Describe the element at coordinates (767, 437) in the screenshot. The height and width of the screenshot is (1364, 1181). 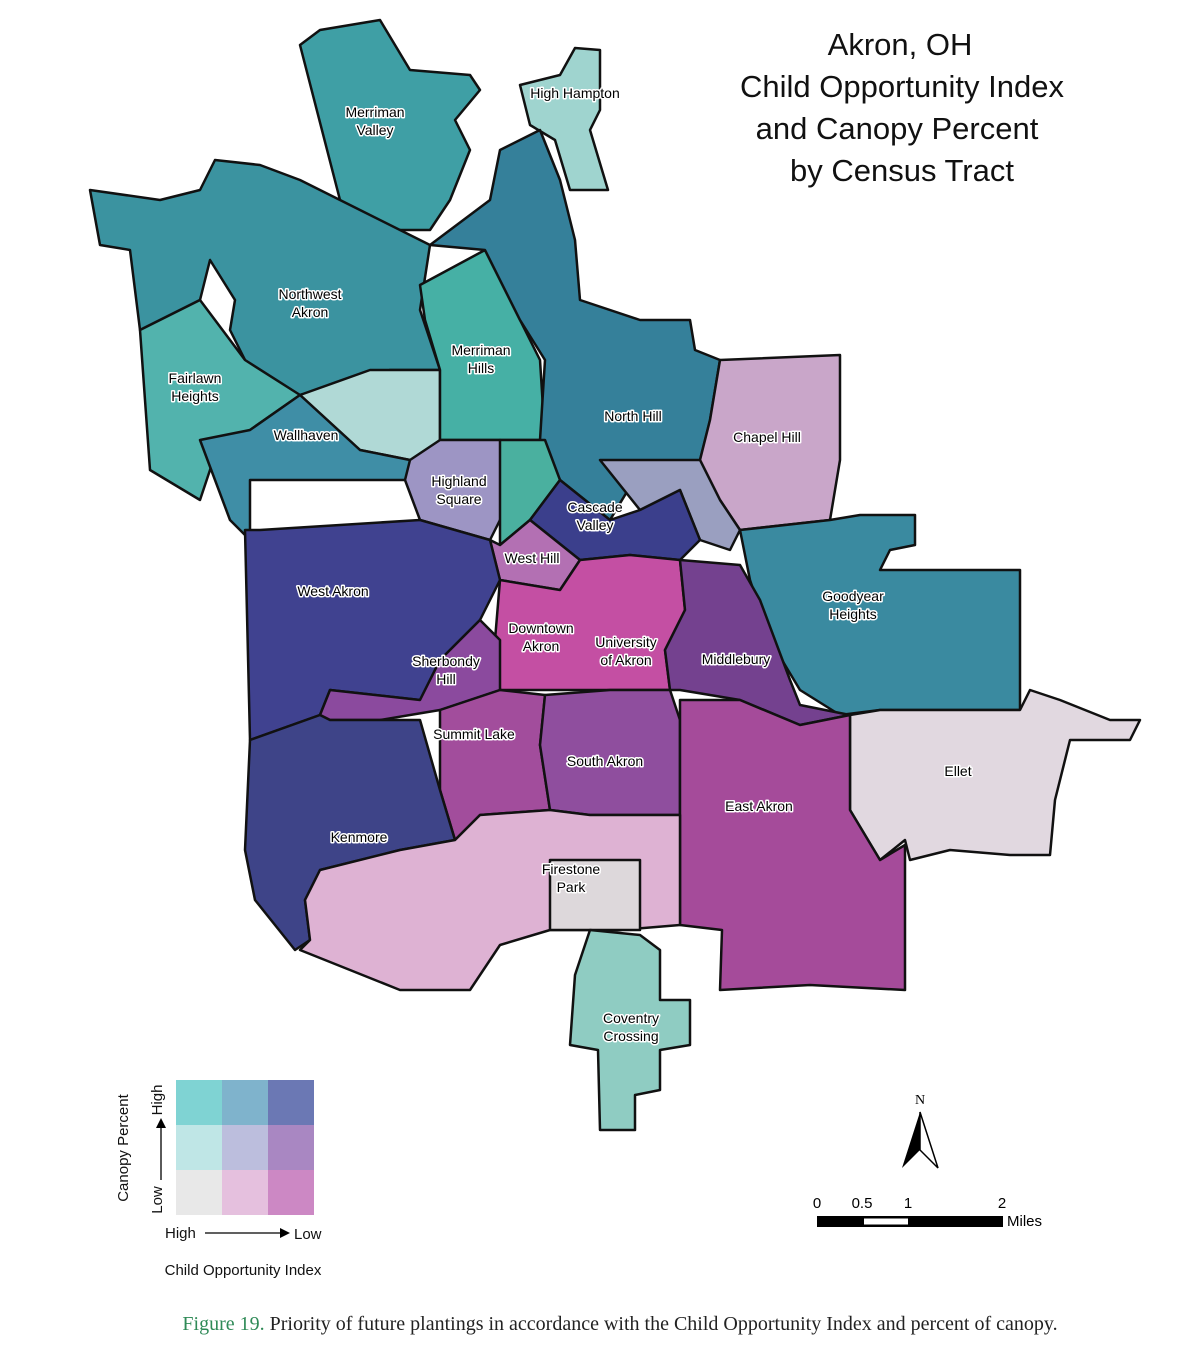
I see `neighborhood-label: Chapel Hill` at that location.